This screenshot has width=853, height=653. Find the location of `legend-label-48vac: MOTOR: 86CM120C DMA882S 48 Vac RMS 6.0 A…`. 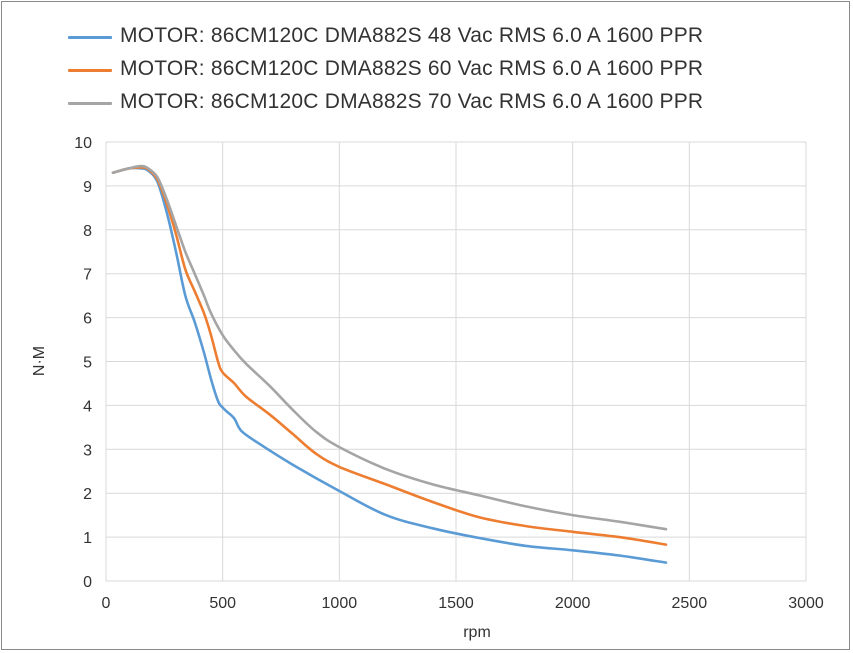

legend-label-48vac: MOTOR: 86CM120C DMA882S 48 Vac RMS 6.0 A… is located at coordinates (412, 35).